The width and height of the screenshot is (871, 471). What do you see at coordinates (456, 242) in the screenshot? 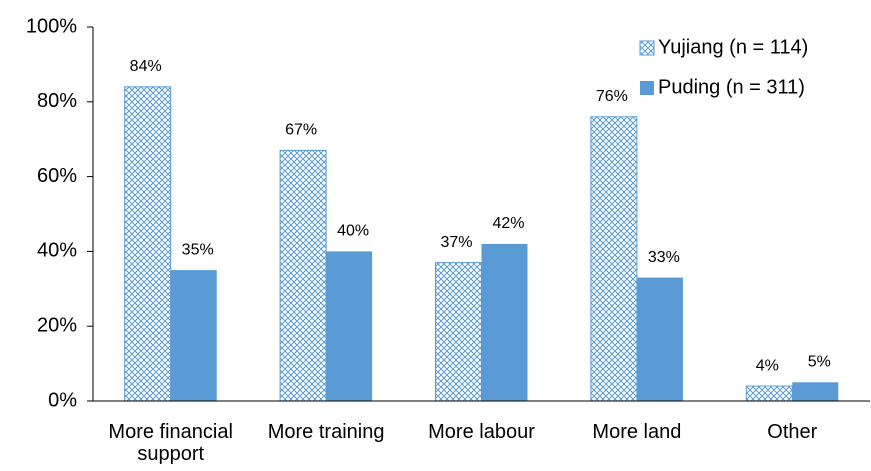
I see `data-label: 37%` at bounding box center [456, 242].